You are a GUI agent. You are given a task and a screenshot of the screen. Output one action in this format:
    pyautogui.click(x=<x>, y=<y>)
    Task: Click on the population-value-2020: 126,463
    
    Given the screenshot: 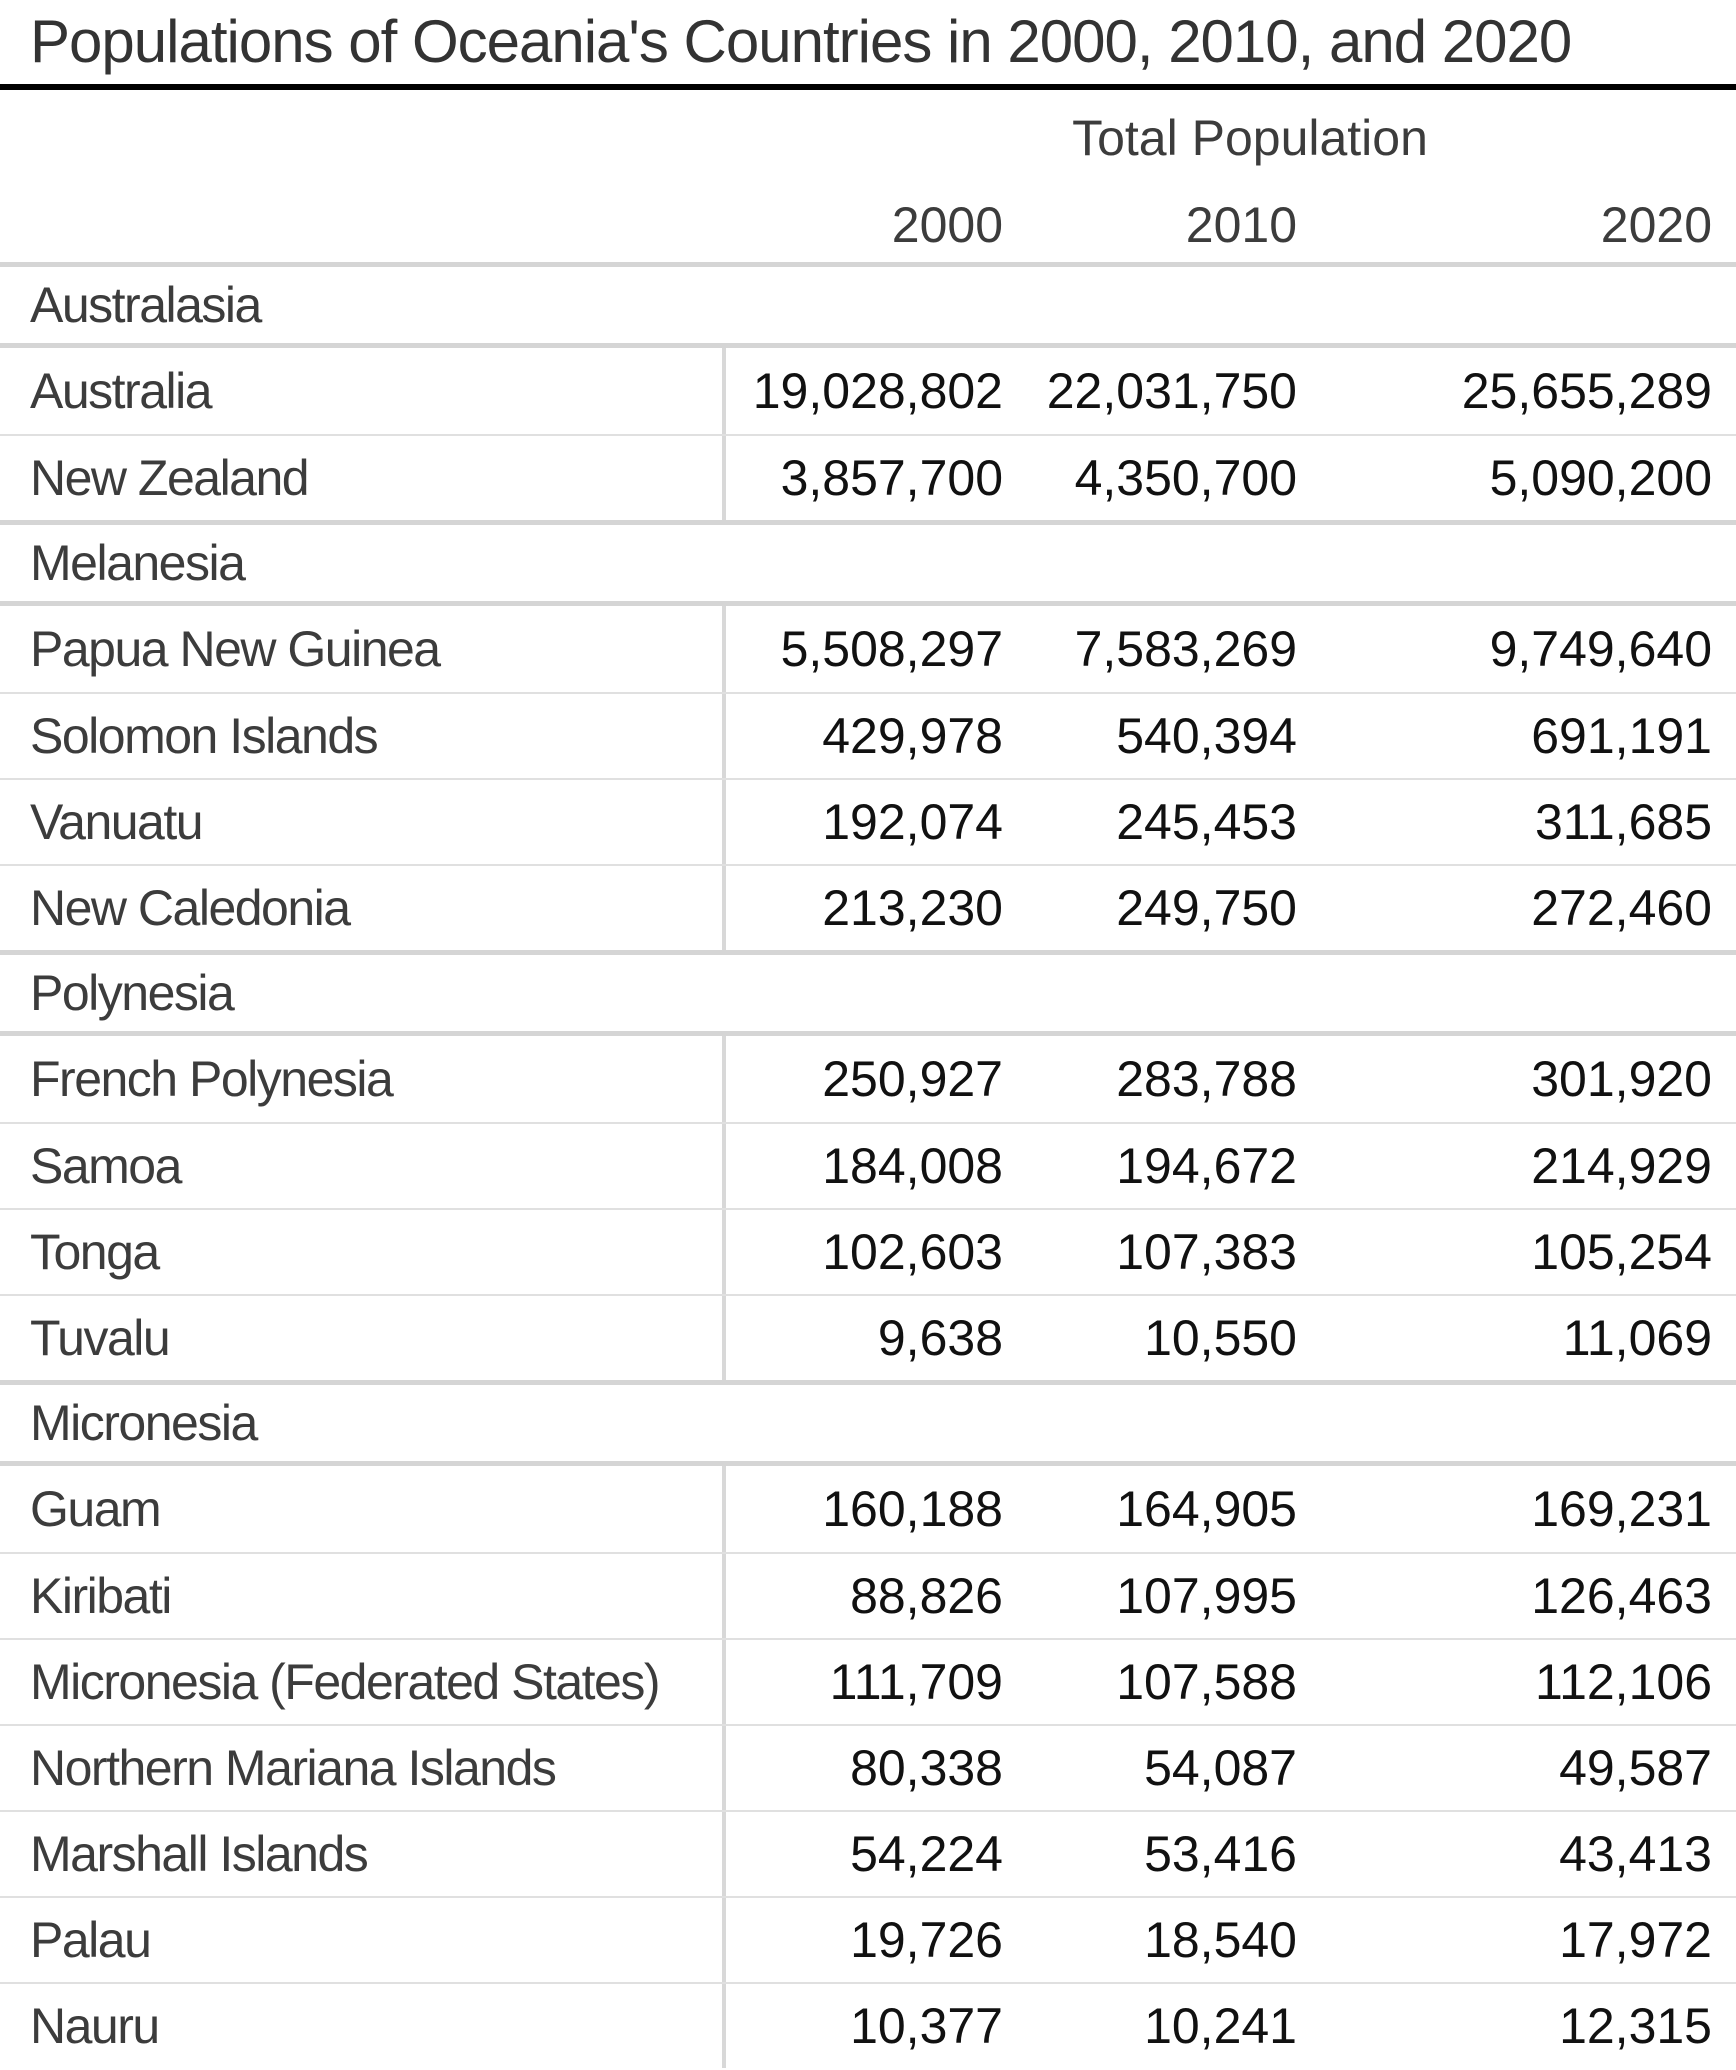 What is the action you would take?
    pyautogui.click(x=1621, y=1596)
    